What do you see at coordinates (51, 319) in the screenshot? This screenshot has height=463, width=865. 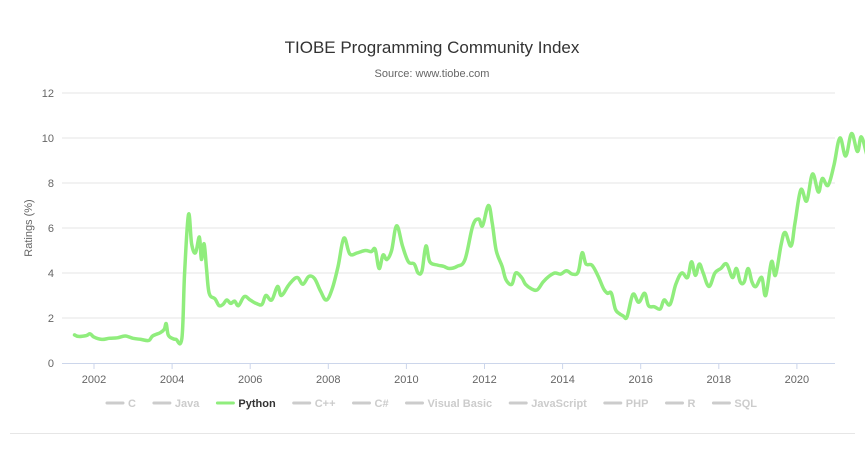 I see `y-tick-label: 2` at bounding box center [51, 319].